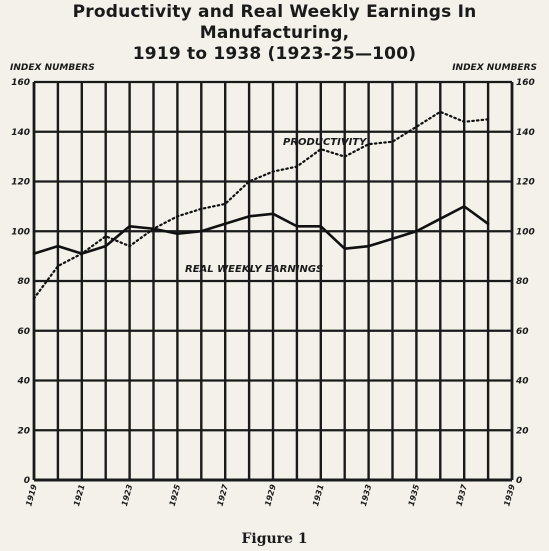 The height and width of the screenshot is (551, 549). Describe the element at coordinates (27, 481) in the screenshot. I see `y-tick-left-0: 0` at that location.